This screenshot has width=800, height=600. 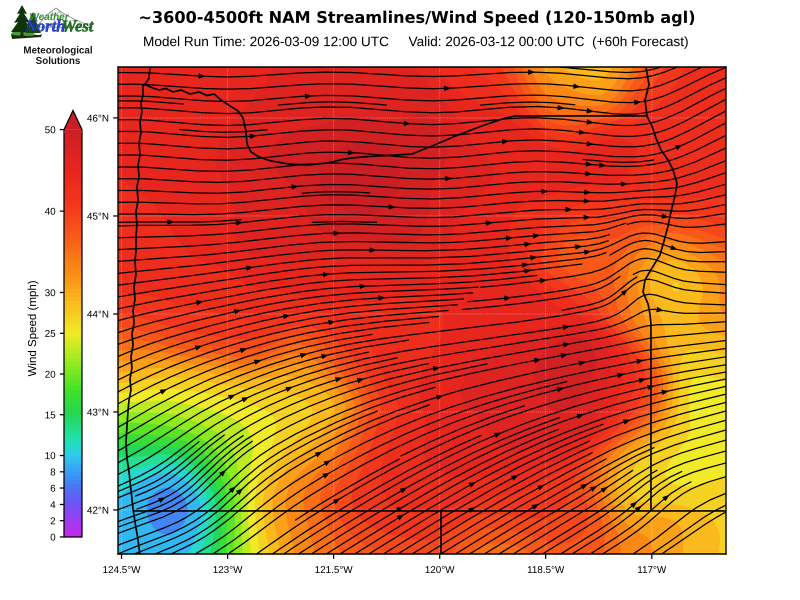 I want to click on svg-text: North, so click(x=44, y=26).